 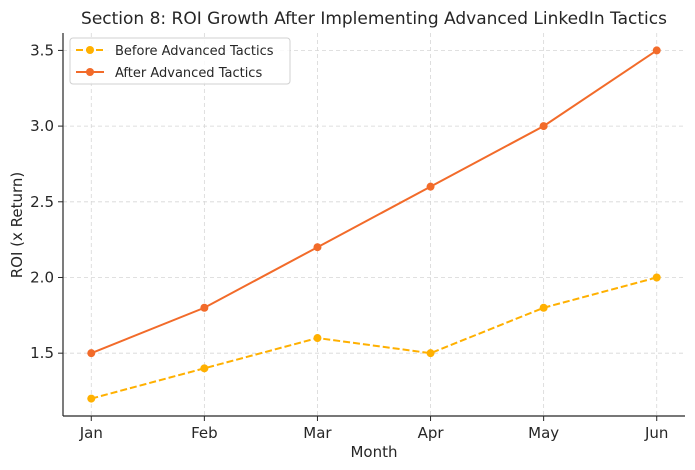 I want to click on legend-label: After Advanced Tactics, so click(x=188, y=73).